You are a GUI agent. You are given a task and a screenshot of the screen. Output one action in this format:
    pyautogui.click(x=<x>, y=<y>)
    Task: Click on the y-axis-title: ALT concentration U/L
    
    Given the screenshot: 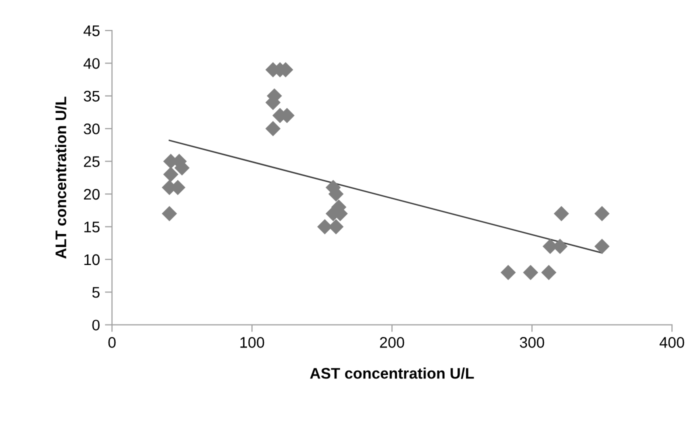 What is the action you would take?
    pyautogui.click(x=60, y=177)
    